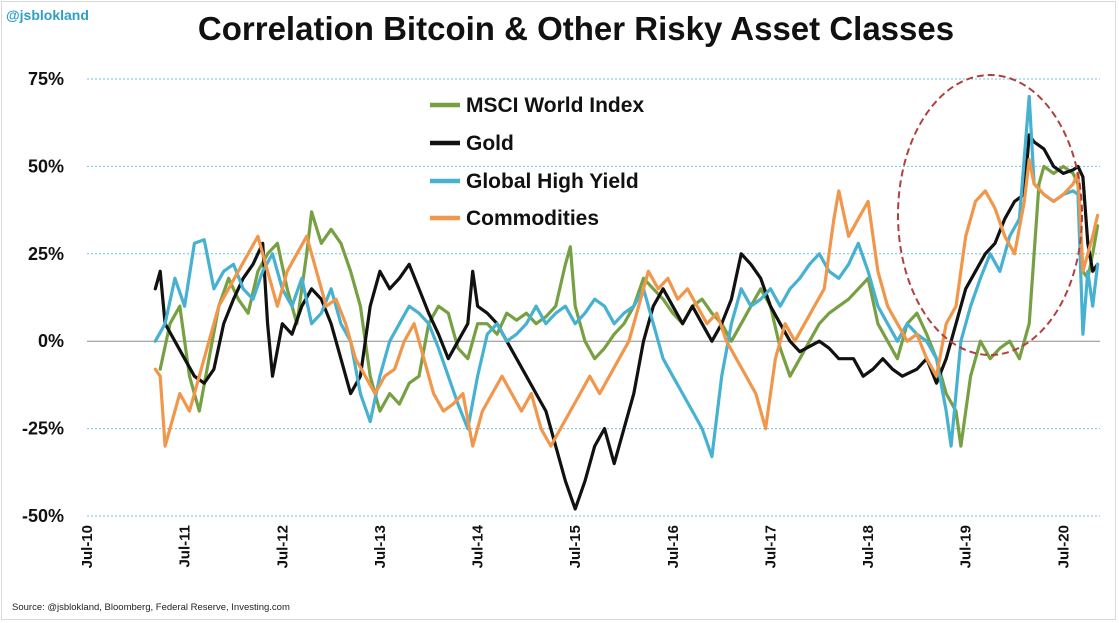 The height and width of the screenshot is (623, 1119). Describe the element at coordinates (43, 429) in the screenshot. I see `y-tick-label: -25%` at that location.